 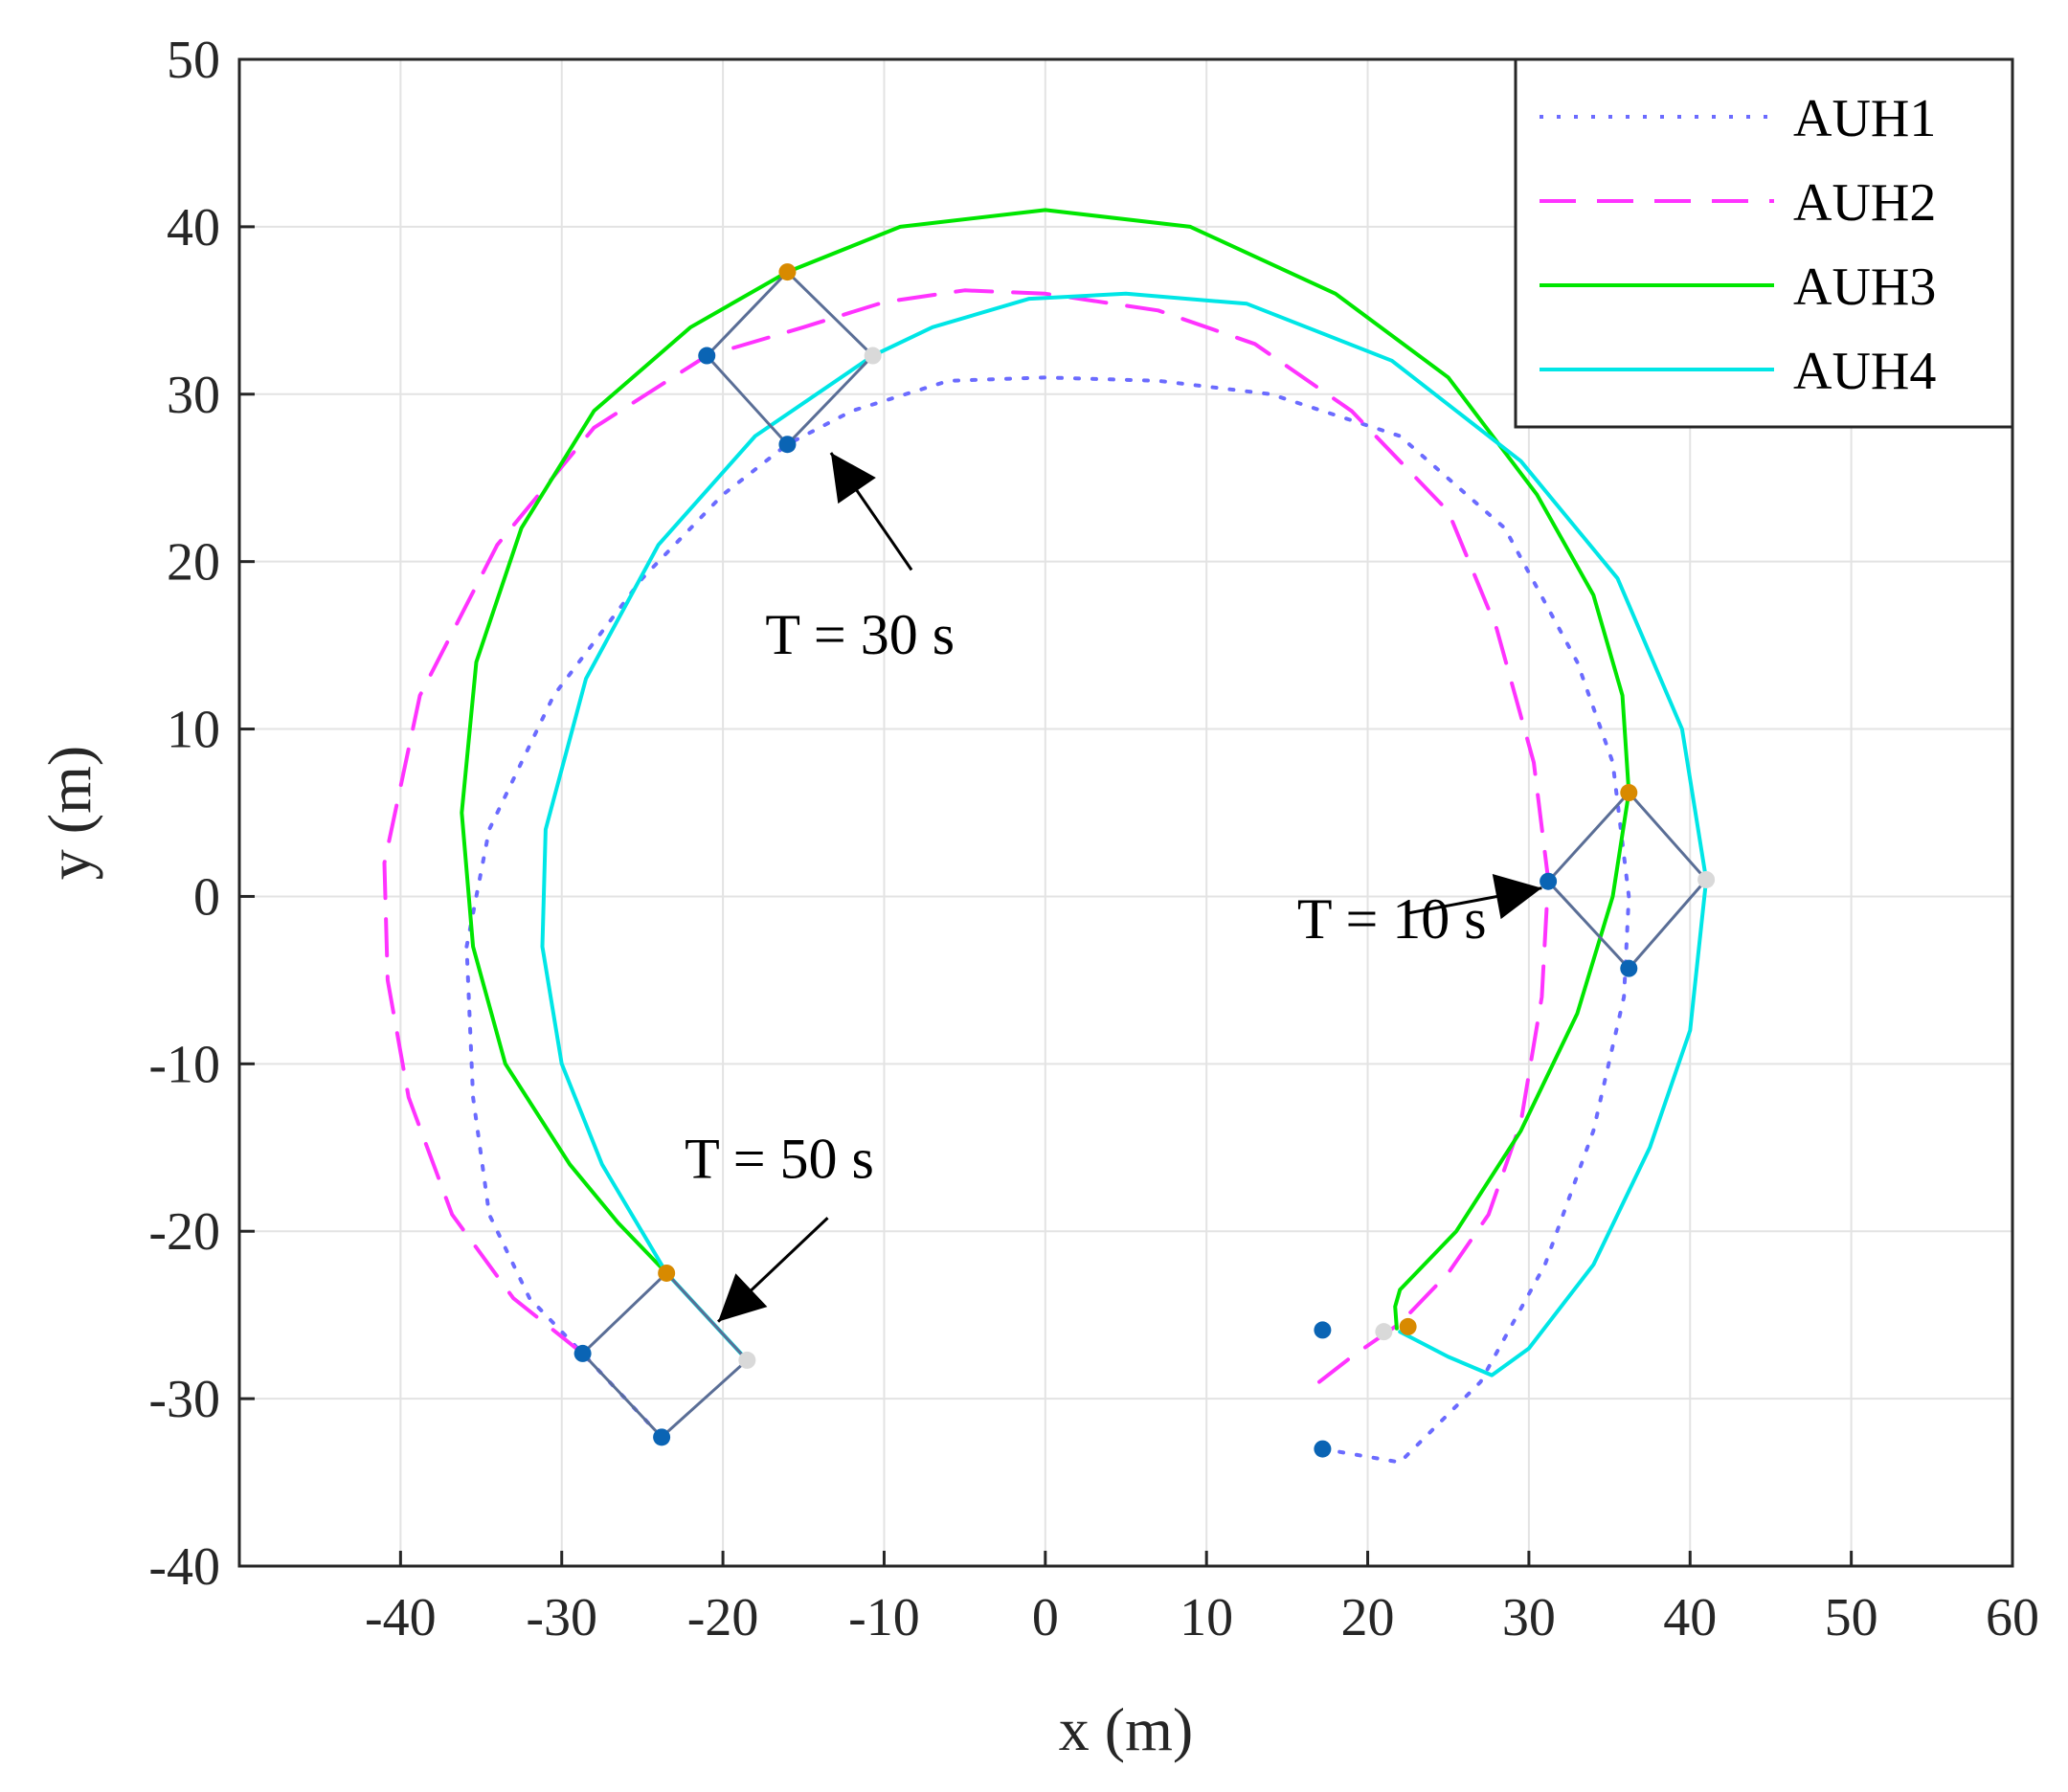 What do you see at coordinates (1864, 203) in the screenshot?
I see `legend-label-auh2: AUH2` at bounding box center [1864, 203].